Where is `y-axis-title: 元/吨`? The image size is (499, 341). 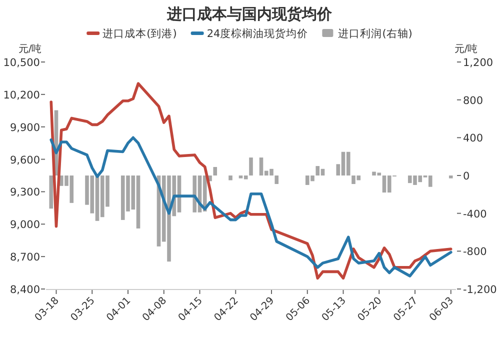
y-axis-title: 元/吨 is located at coordinates (30, 49).